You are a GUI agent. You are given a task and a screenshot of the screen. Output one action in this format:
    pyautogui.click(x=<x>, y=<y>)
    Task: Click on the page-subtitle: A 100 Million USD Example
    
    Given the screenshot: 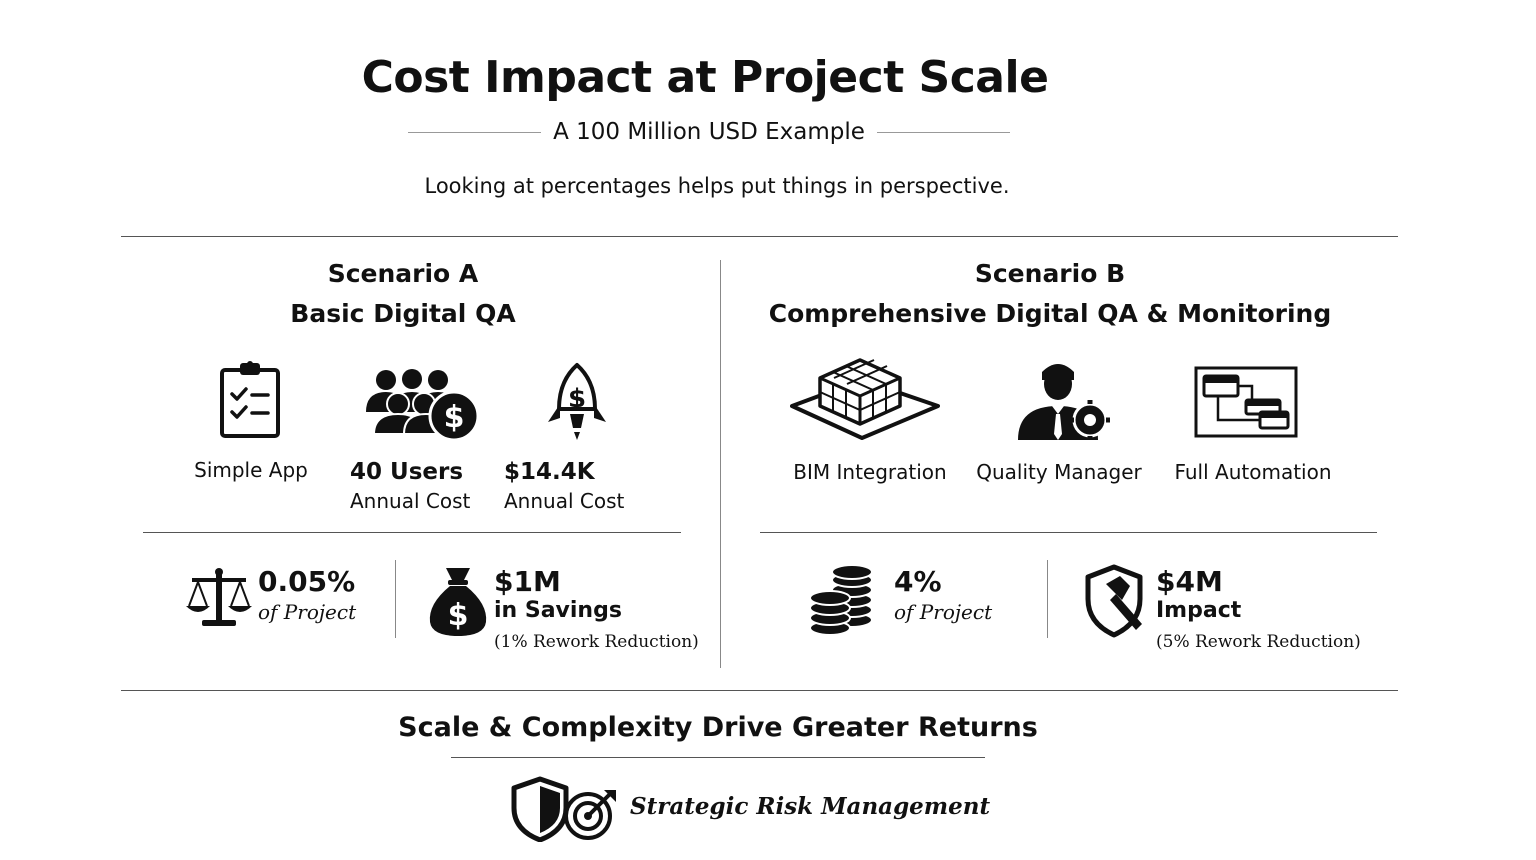 What is the action you would take?
    pyautogui.click(x=709, y=132)
    